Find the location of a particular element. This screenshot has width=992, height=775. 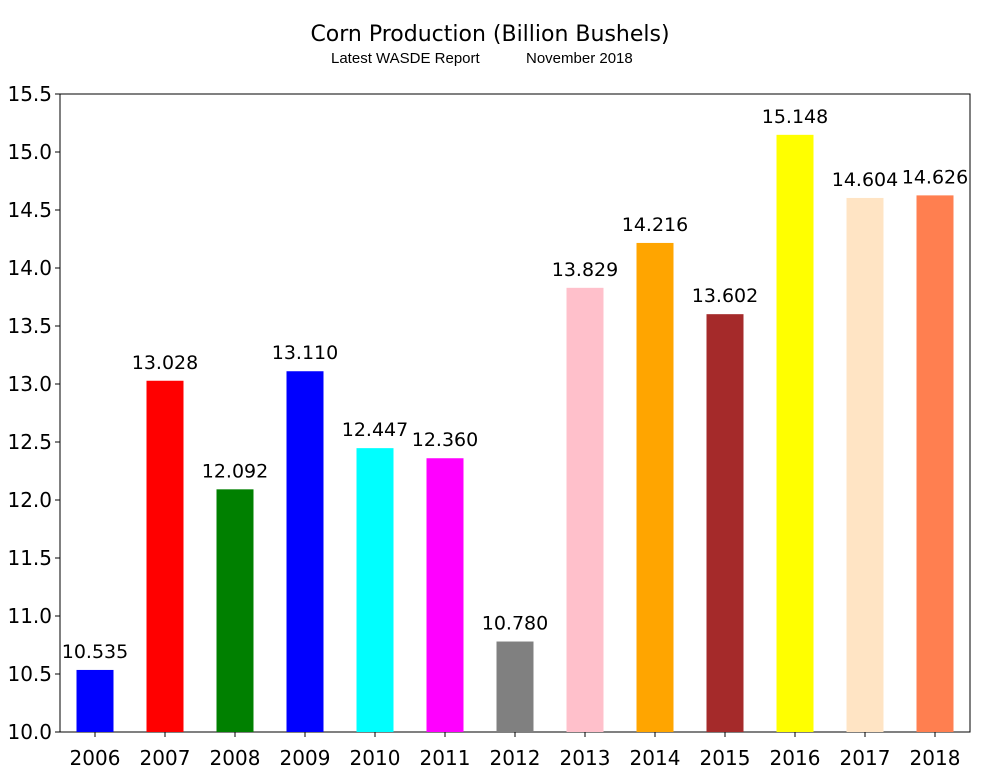

data-label: 13.602 is located at coordinates (725, 296).